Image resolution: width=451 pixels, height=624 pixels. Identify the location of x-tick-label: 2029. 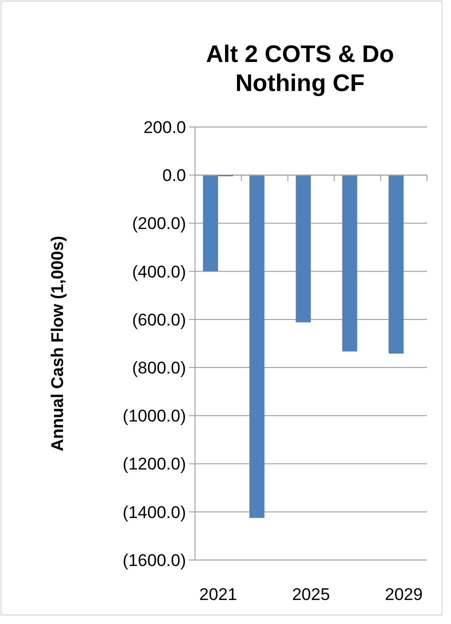
(403, 594).